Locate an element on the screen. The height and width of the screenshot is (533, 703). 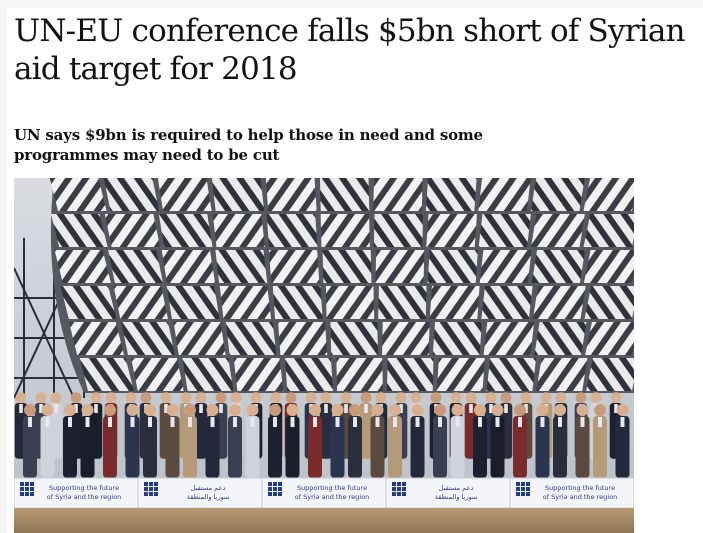
banner-text-line2: سوريا والمنطقة is located at coordinates (208, 497).